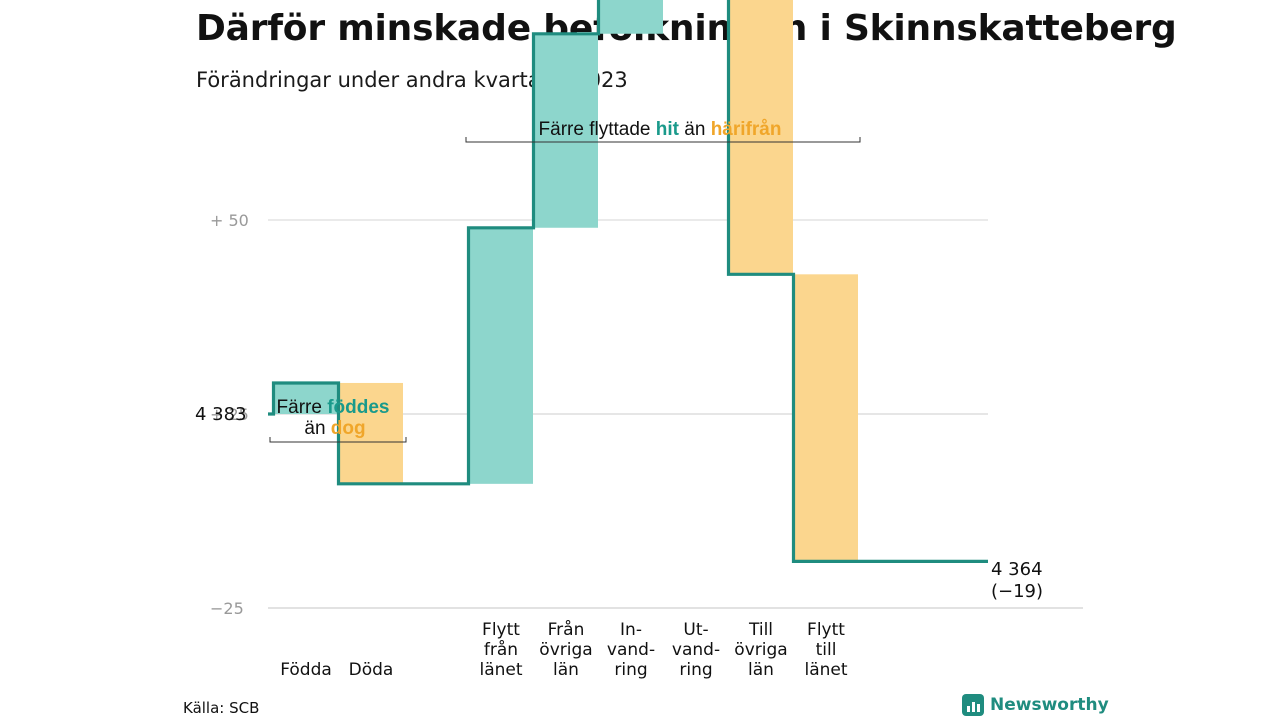 The image size is (1280, 720). I want to click on y-tick-label: + 50, so click(229, 220).